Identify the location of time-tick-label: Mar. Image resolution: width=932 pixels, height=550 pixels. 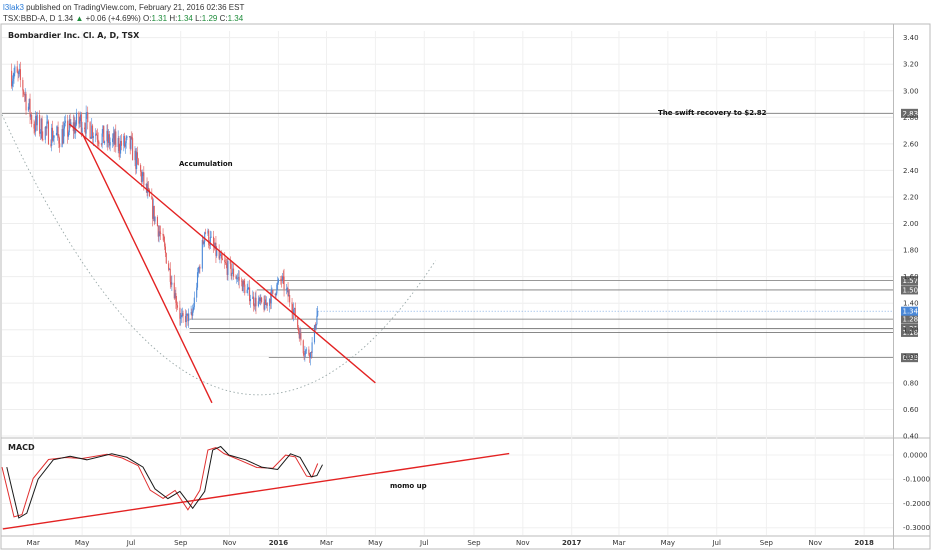
(33, 543).